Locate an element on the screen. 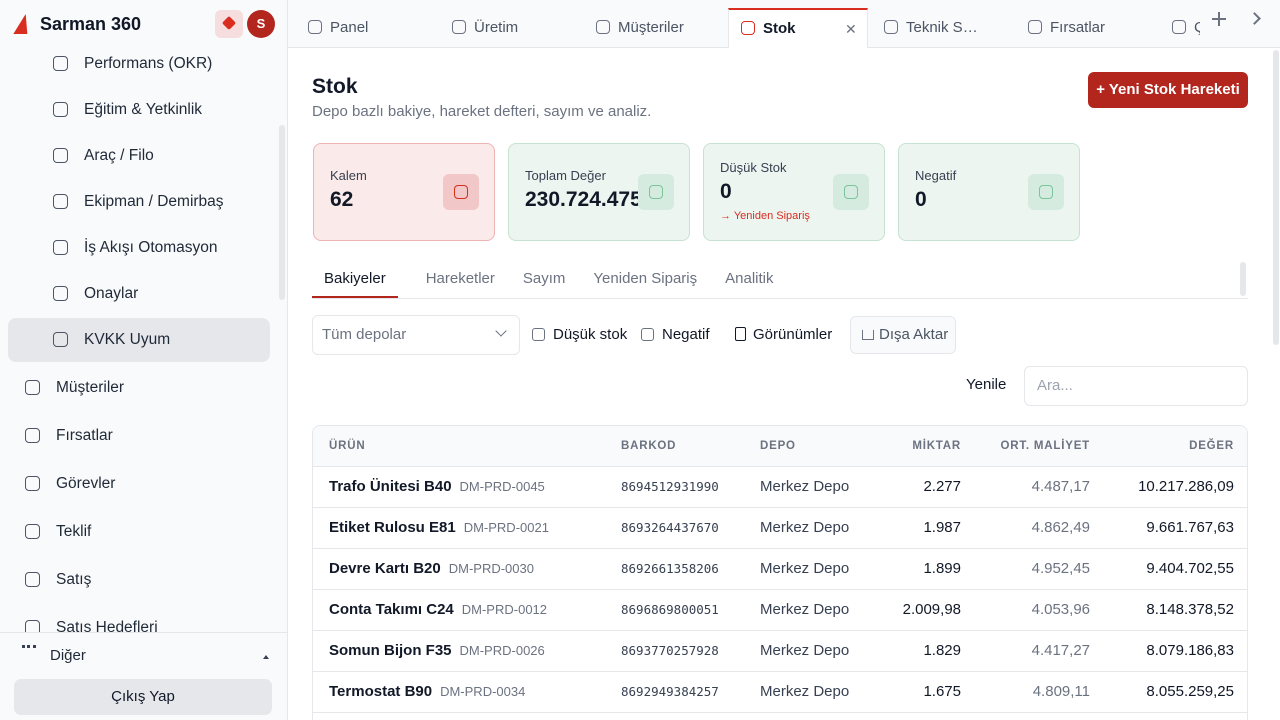 This screenshot has height=720, width=1280. refresh-button: Yenile is located at coordinates (986, 384).